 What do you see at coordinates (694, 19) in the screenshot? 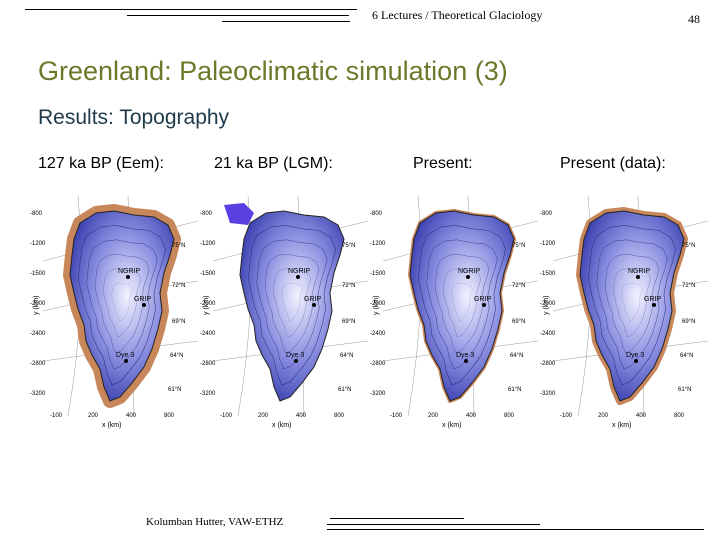
I see `page-number: 48` at bounding box center [694, 19].